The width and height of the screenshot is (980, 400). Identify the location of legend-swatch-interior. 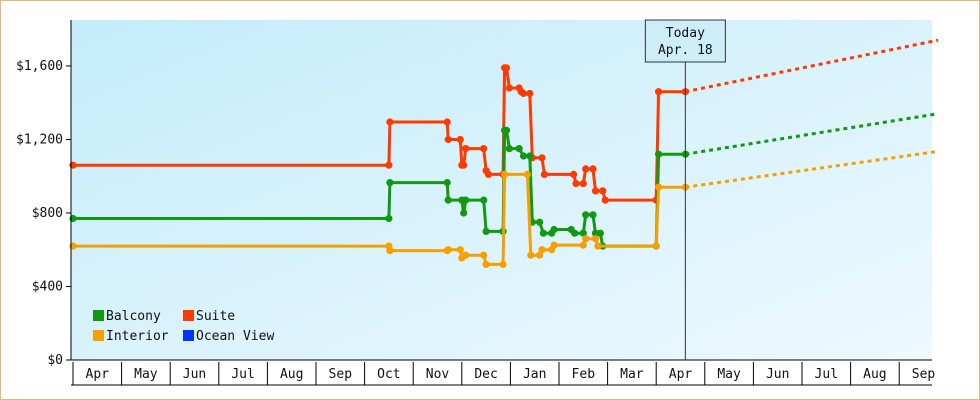
(98, 335).